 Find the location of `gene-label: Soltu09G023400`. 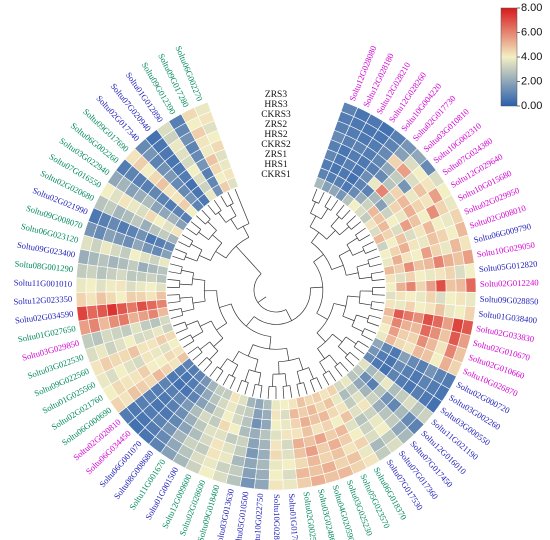

gene-label: Soltu09G023400 is located at coordinates (46, 250).